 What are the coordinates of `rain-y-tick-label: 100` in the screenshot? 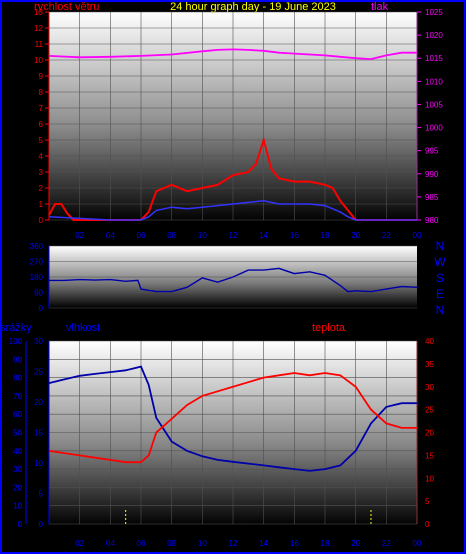 It's located at (16, 341).